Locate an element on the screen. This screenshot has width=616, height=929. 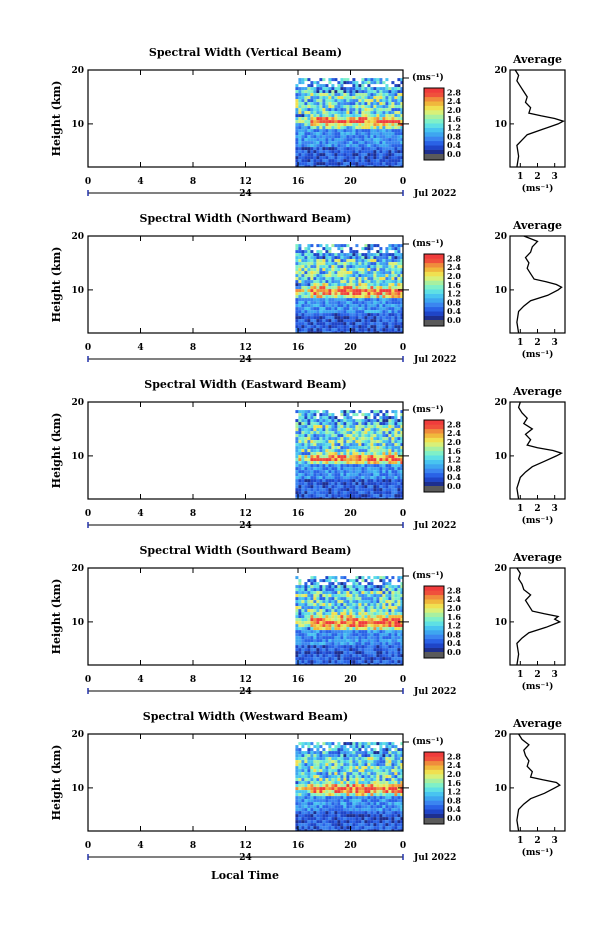
x-tick-label: 20 is located at coordinates (350, 514).